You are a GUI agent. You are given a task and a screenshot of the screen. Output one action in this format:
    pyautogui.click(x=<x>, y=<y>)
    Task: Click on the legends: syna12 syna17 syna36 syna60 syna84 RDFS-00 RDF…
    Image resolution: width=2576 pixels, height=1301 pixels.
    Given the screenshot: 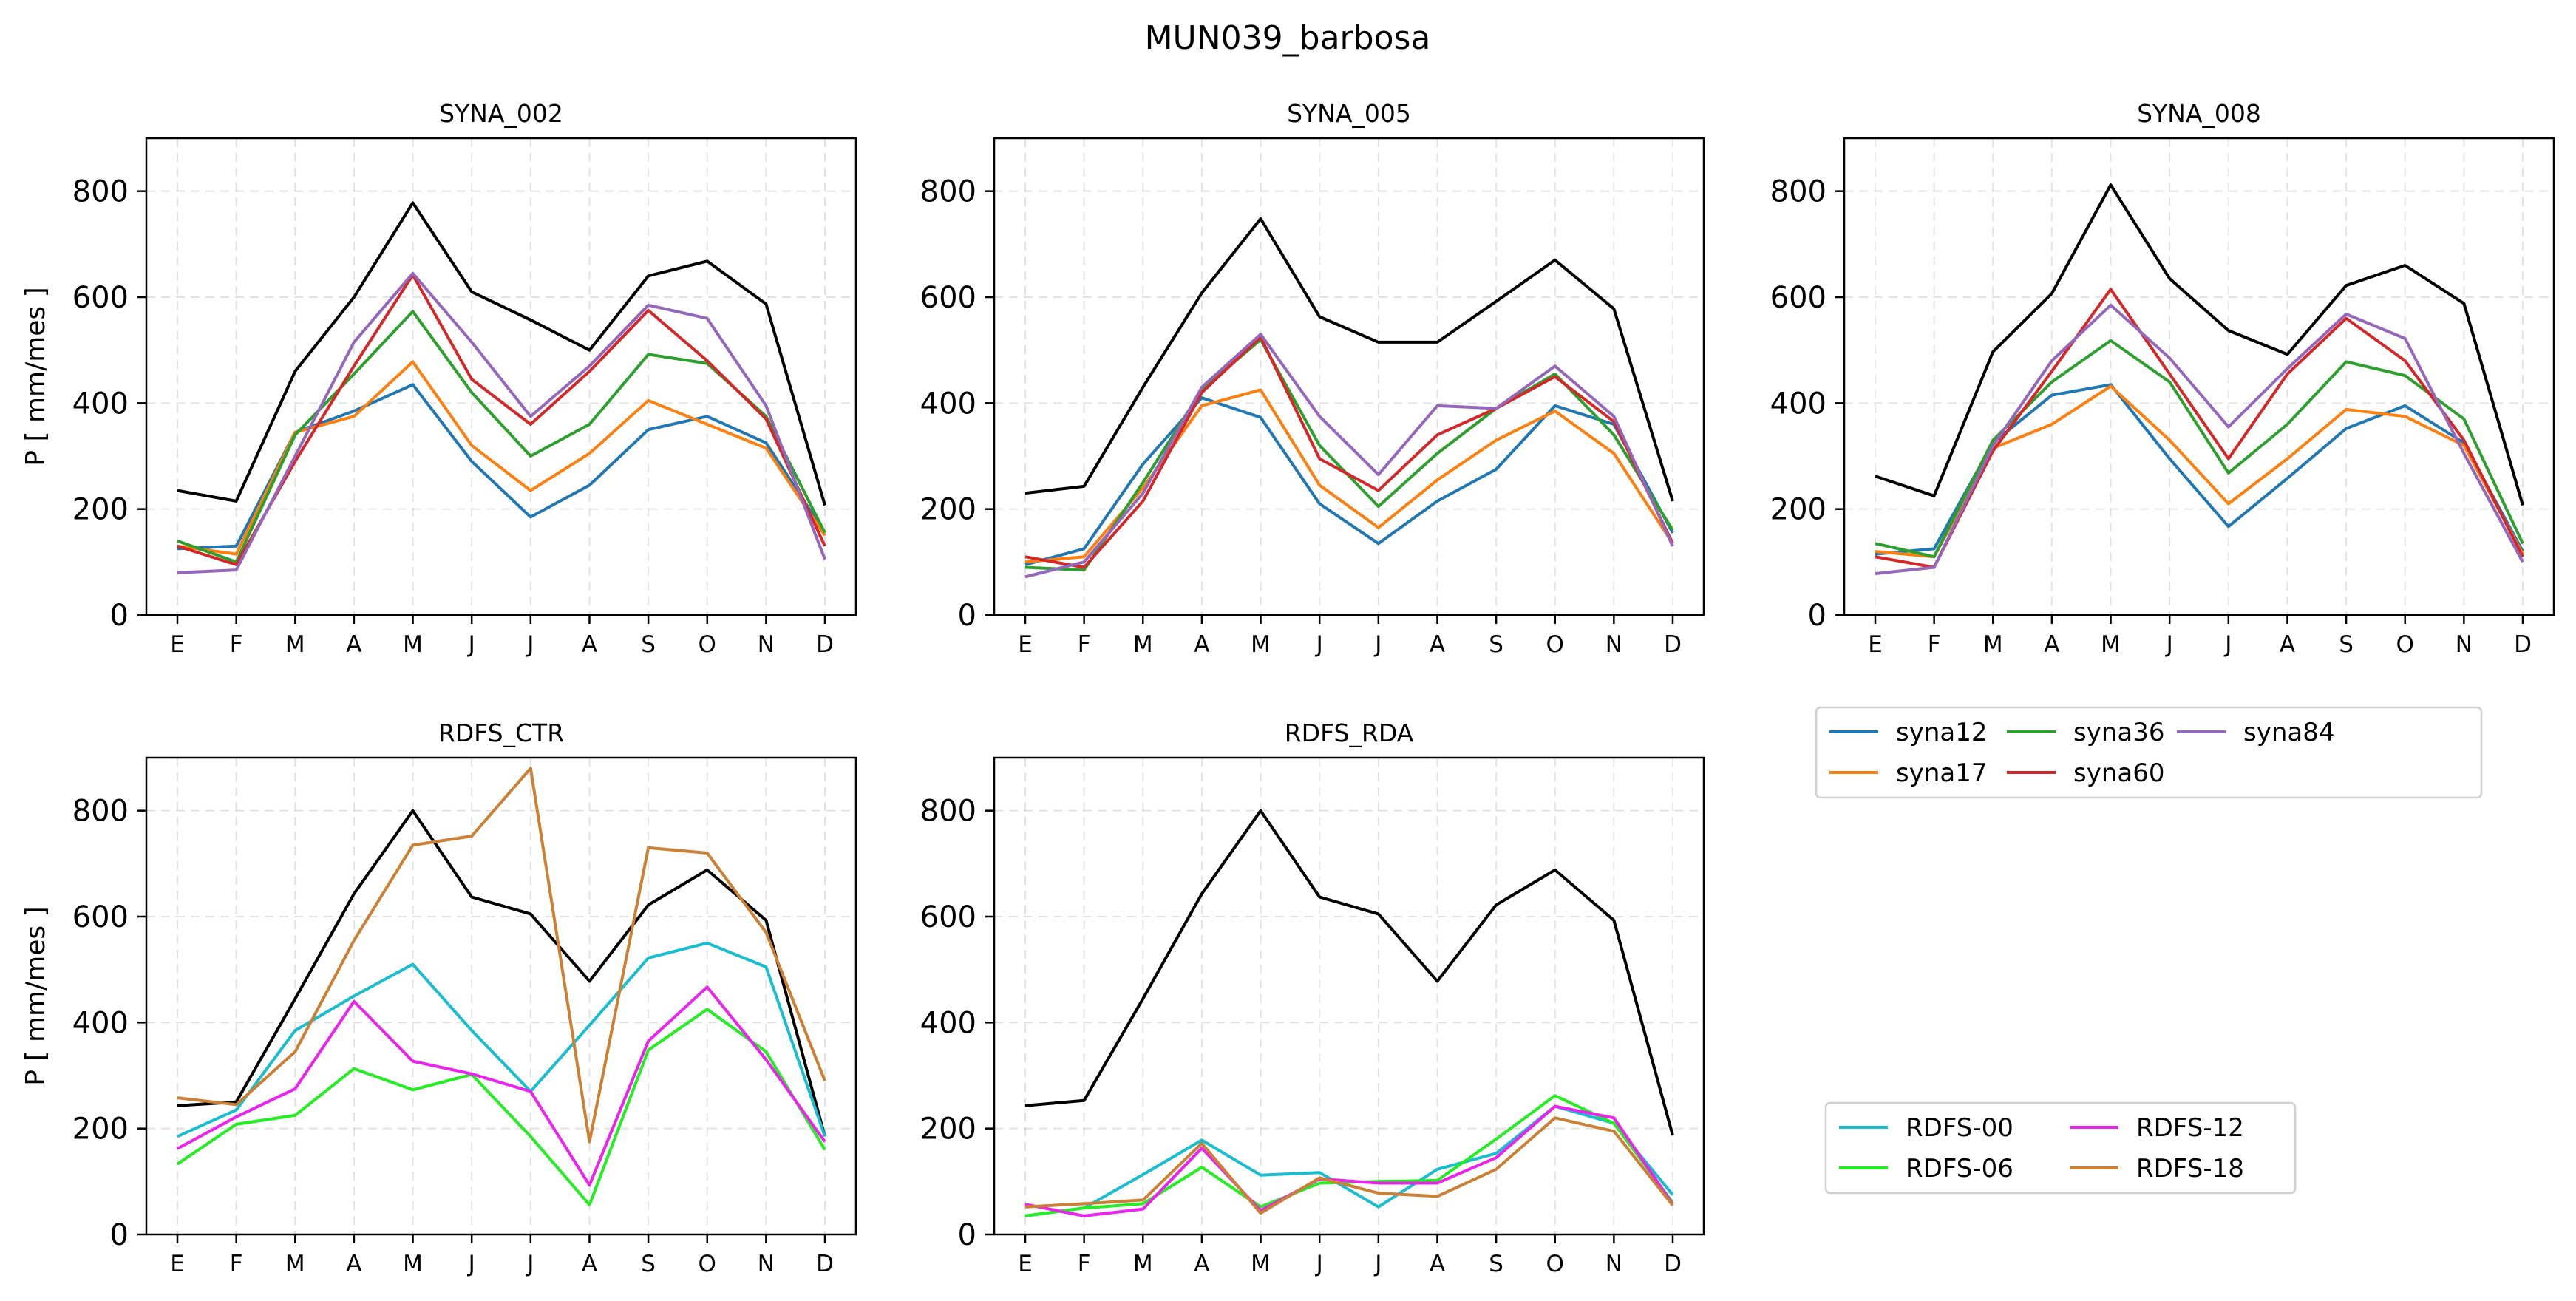 What is the action you would take?
    pyautogui.click(x=2149, y=951)
    